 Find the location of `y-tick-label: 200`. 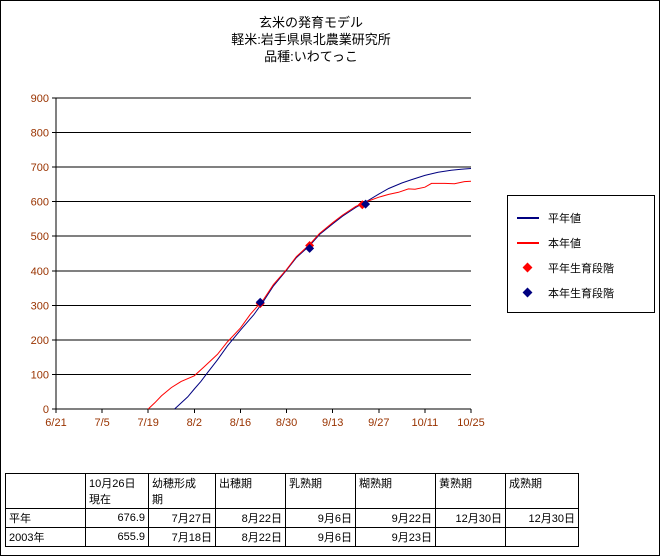

y-tick-label: 200 is located at coordinates (40, 341).